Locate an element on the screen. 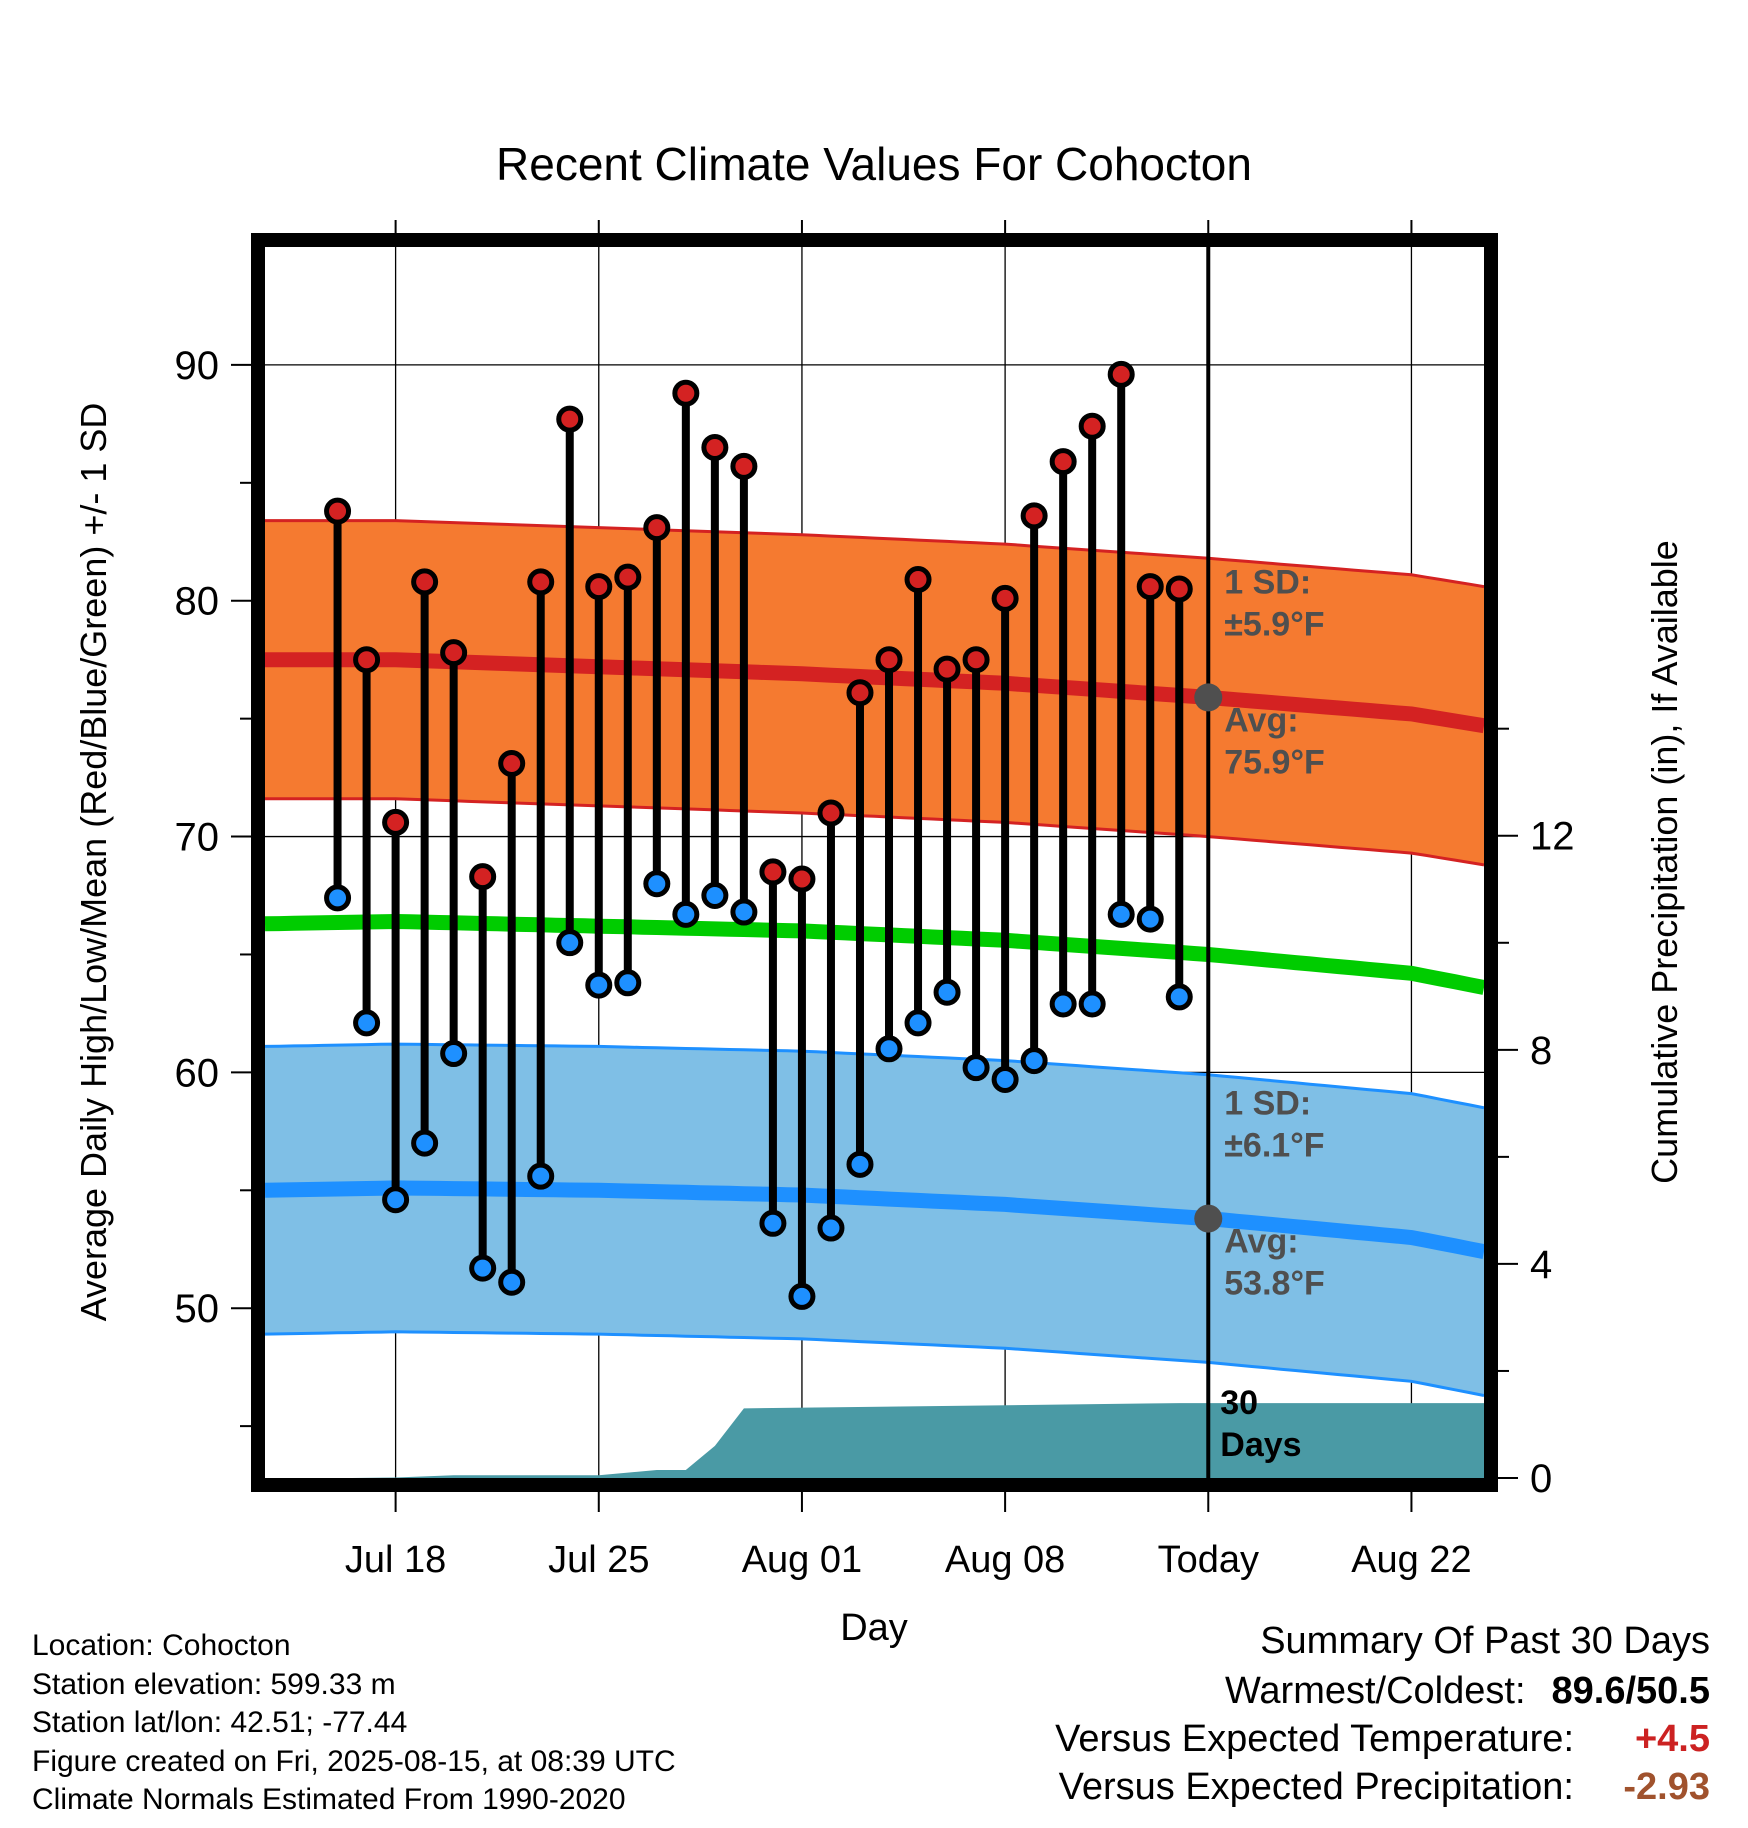 Image resolution: width=1748 pixels, height=1828 pixels. low-sd-value: ±6.1°F is located at coordinates (1274, 1146).